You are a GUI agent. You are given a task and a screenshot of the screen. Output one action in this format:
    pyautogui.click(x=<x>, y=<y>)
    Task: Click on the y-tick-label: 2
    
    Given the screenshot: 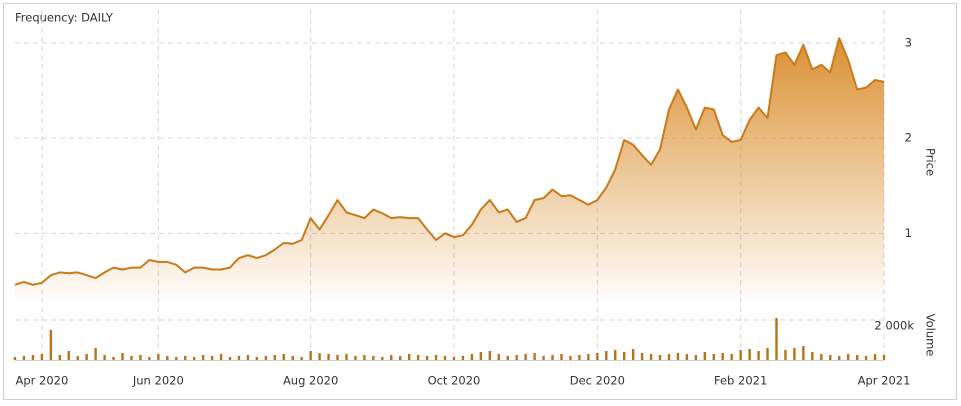 What is the action you would take?
    pyautogui.click(x=908, y=138)
    